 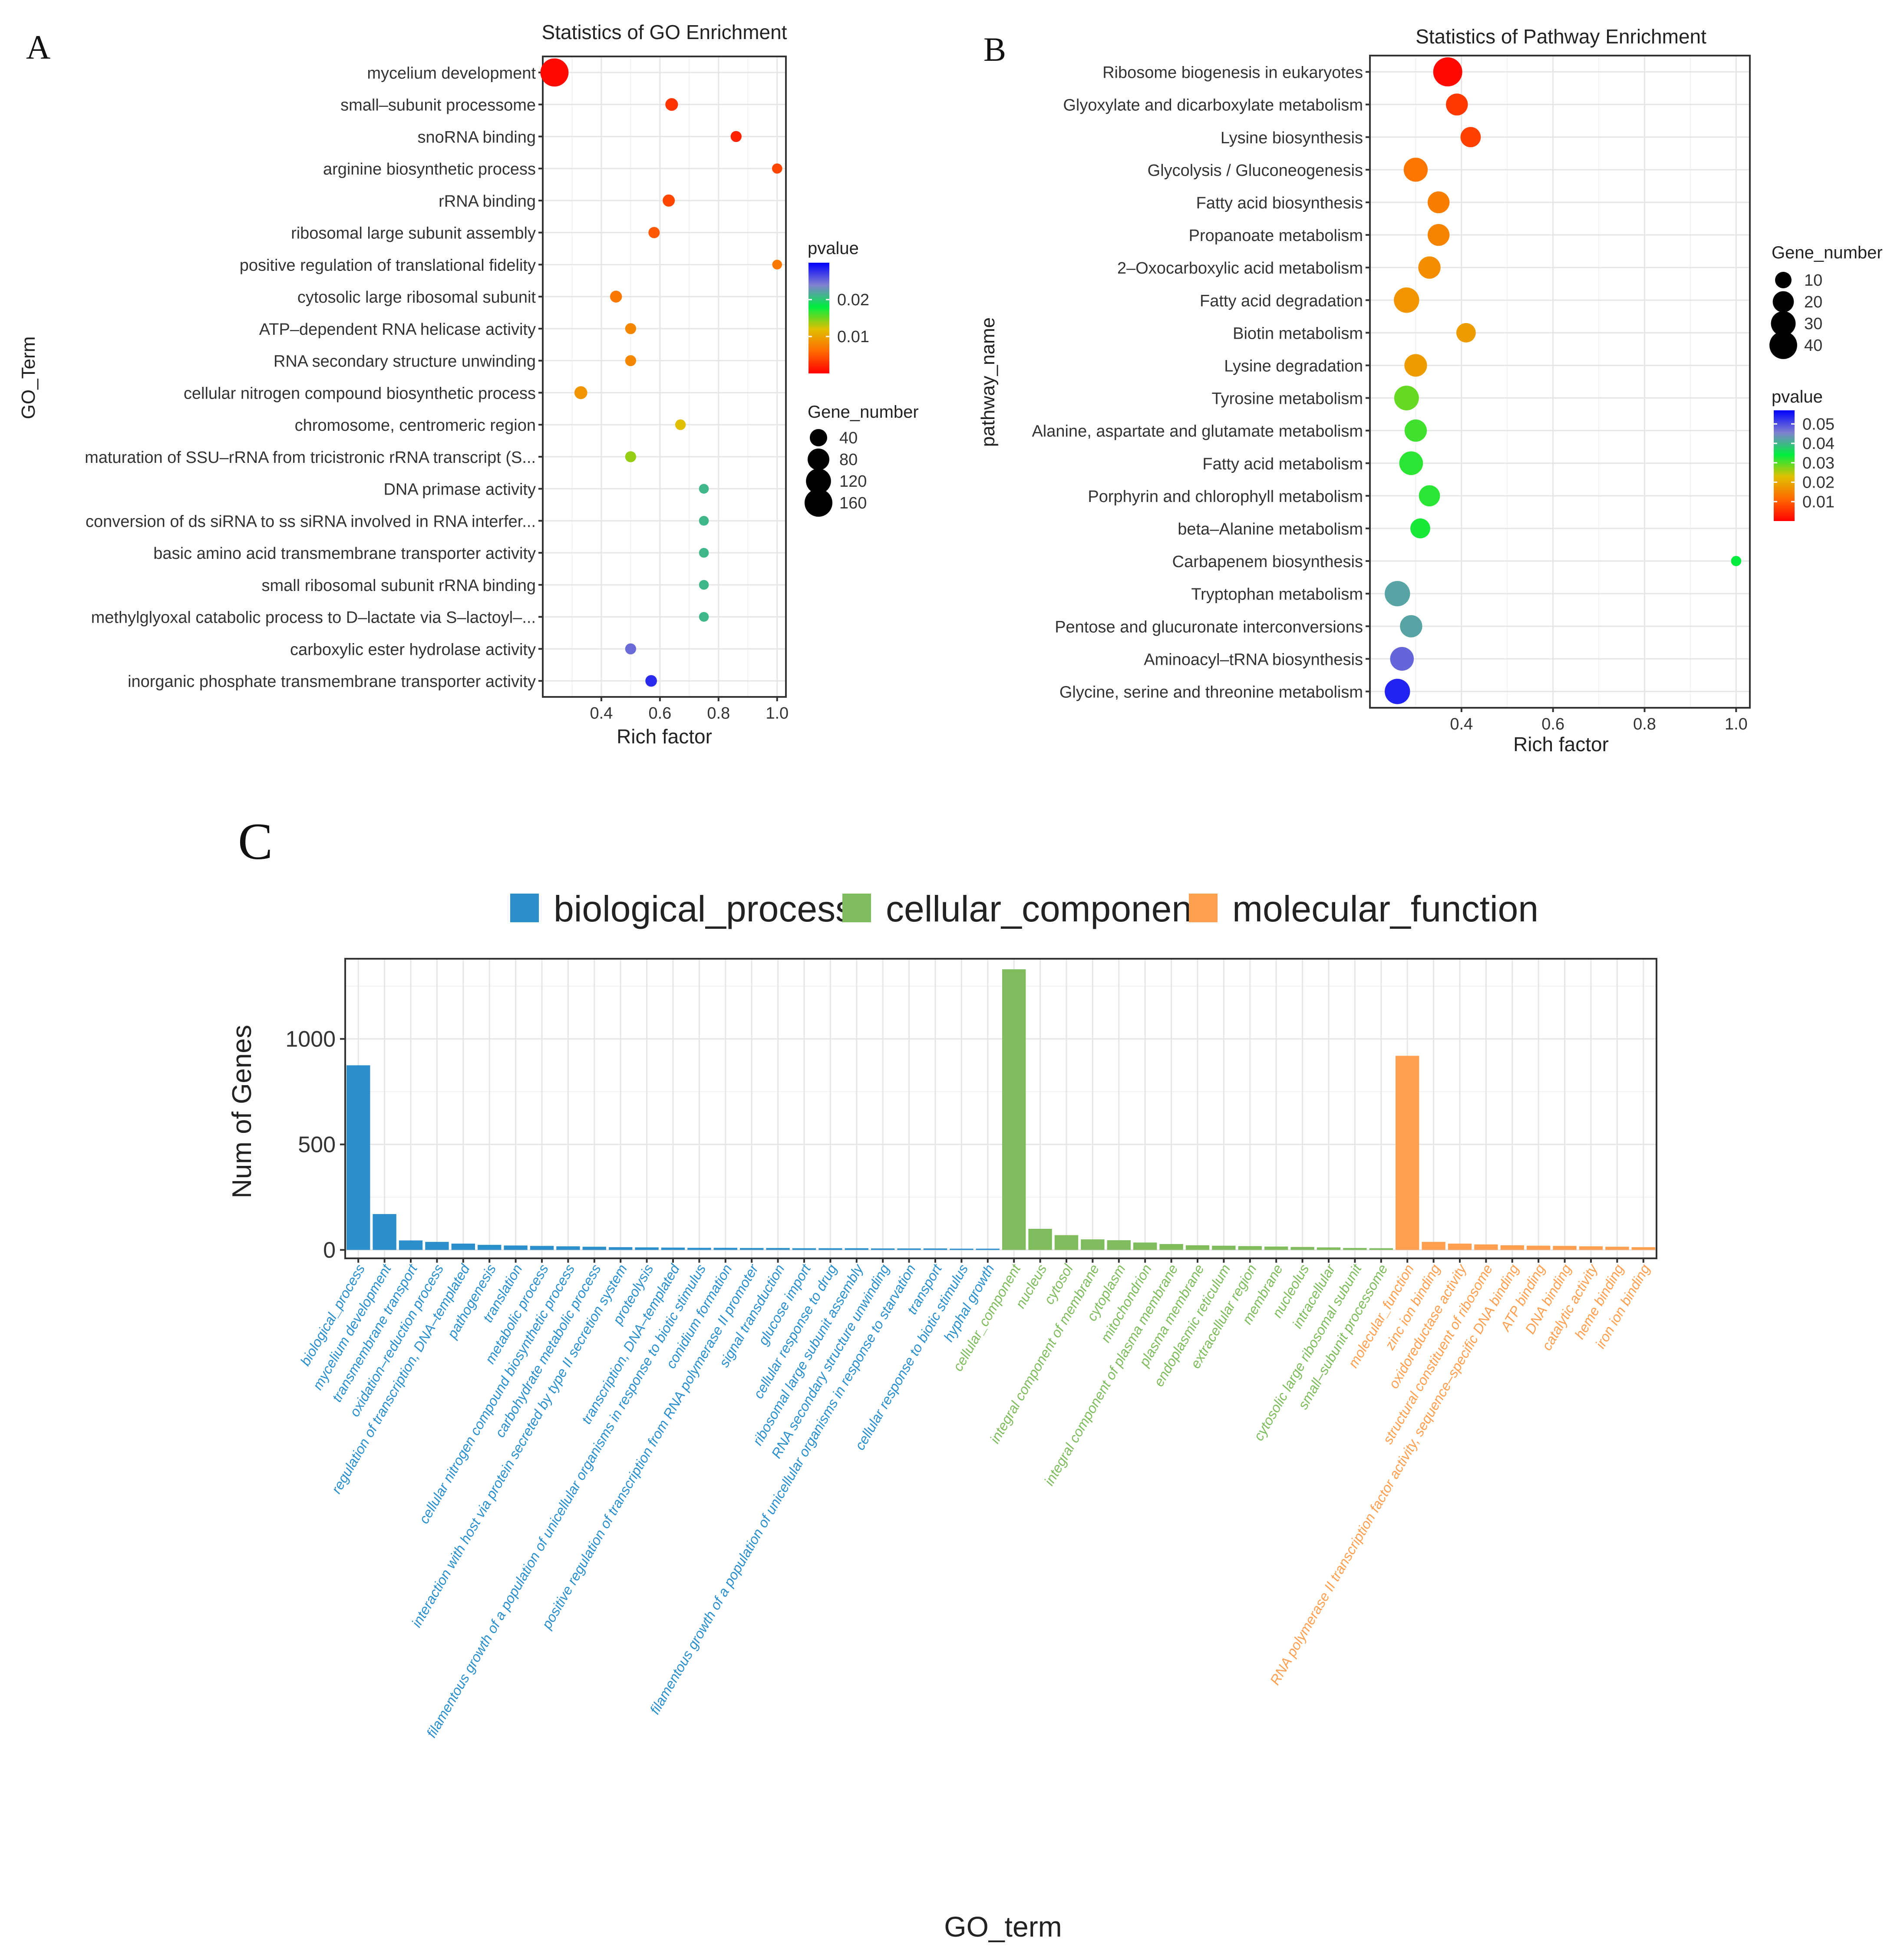 What do you see at coordinates (1828, 252) in the screenshot?
I see `pathway-gene-number-legend-title: Gene_number` at bounding box center [1828, 252].